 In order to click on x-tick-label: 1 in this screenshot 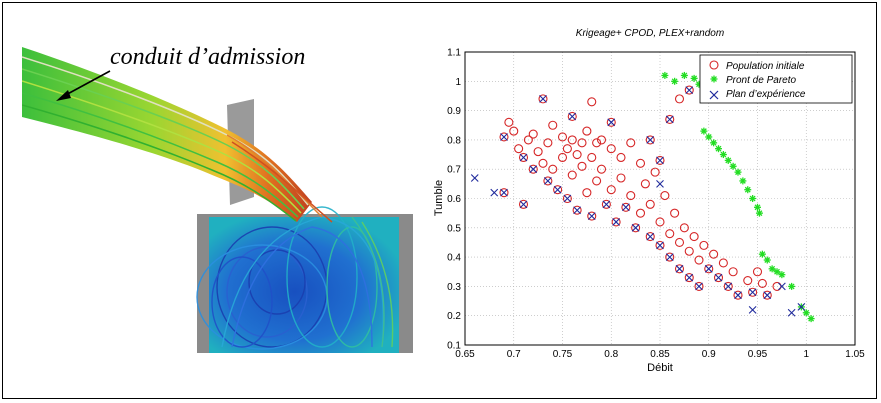, I will do `click(806, 354)`.